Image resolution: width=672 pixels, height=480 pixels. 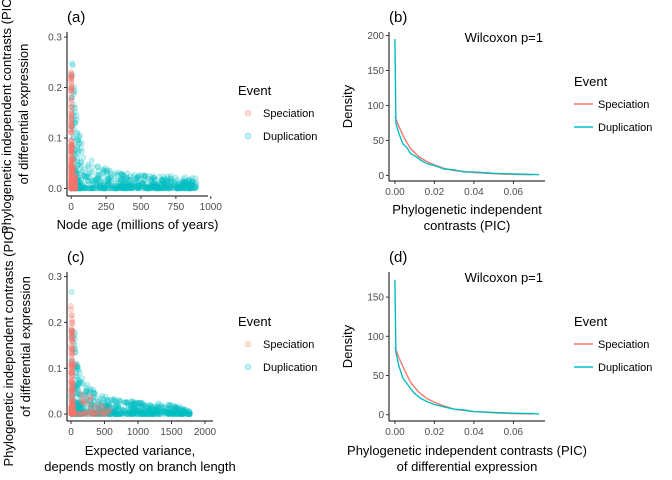 What do you see at coordinates (504, 37) in the screenshot?
I see `wilcoxon-annotation: Wilcoxon p=1` at bounding box center [504, 37].